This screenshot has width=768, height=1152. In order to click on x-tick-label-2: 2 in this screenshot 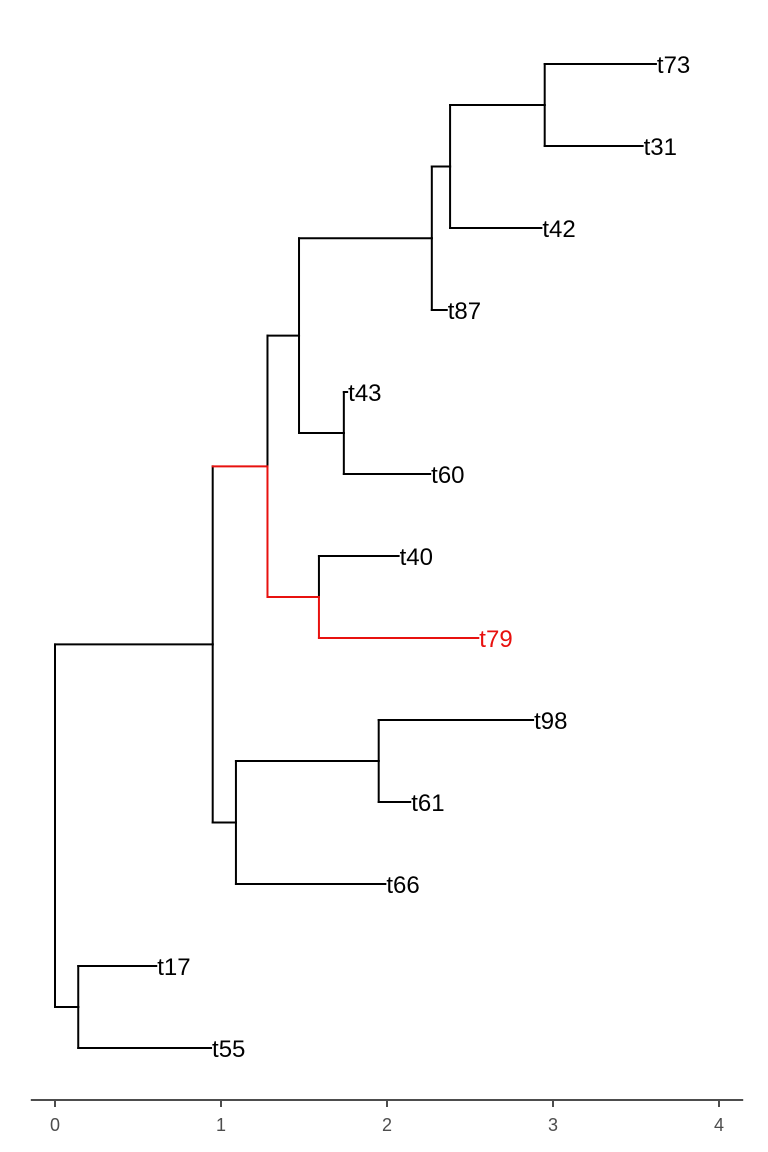, I will do `click(387, 1125)`.